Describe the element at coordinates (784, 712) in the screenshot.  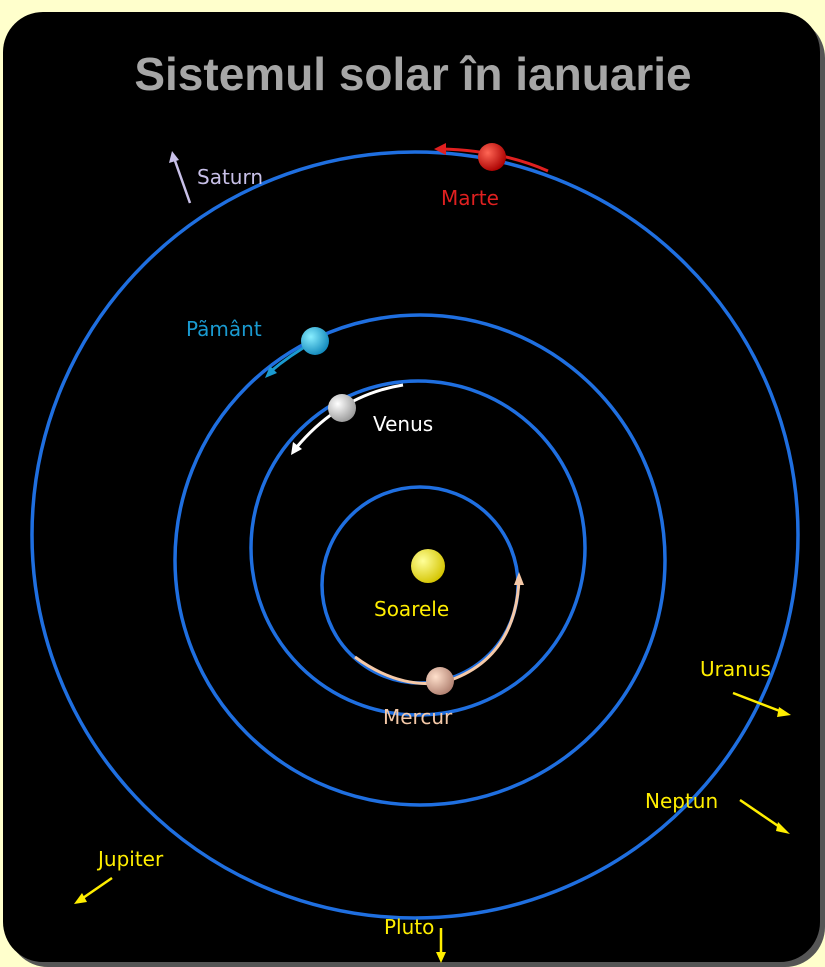
I see `uranus-head` at that location.